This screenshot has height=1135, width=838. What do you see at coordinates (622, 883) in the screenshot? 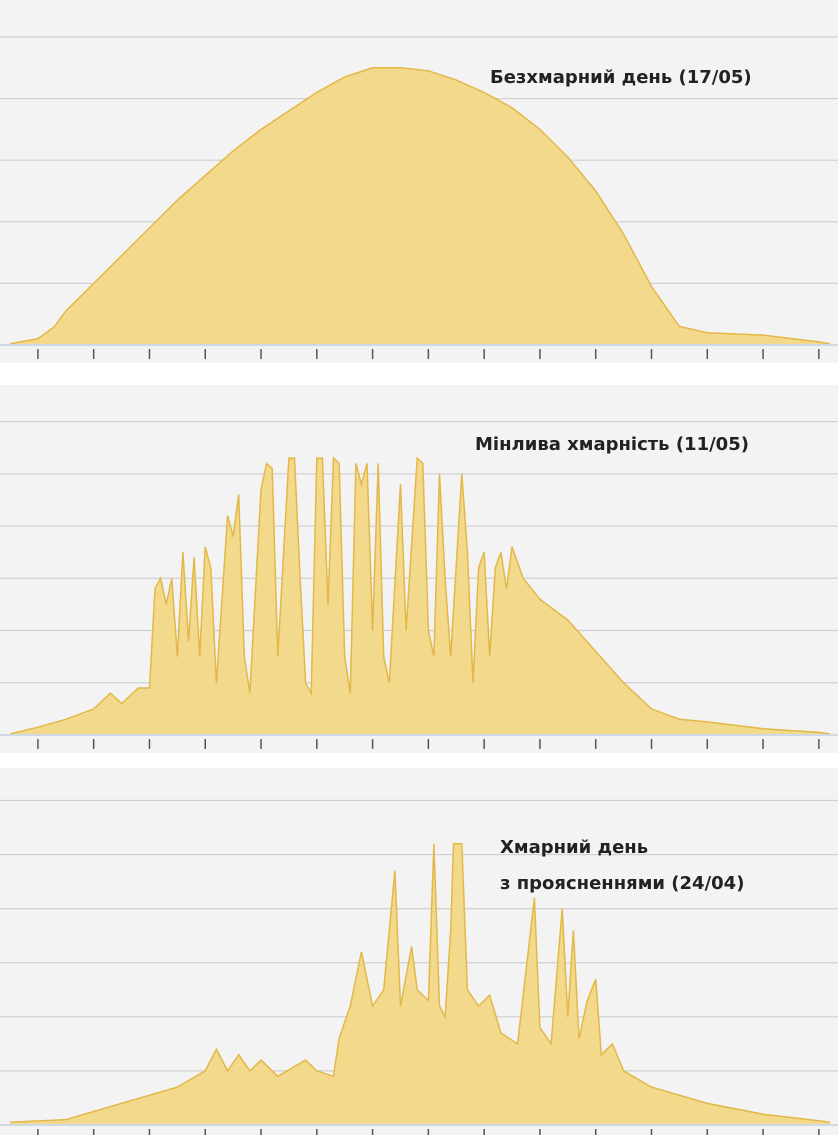
I see `chart-title: з проясненнями (24/04)` at bounding box center [622, 883].